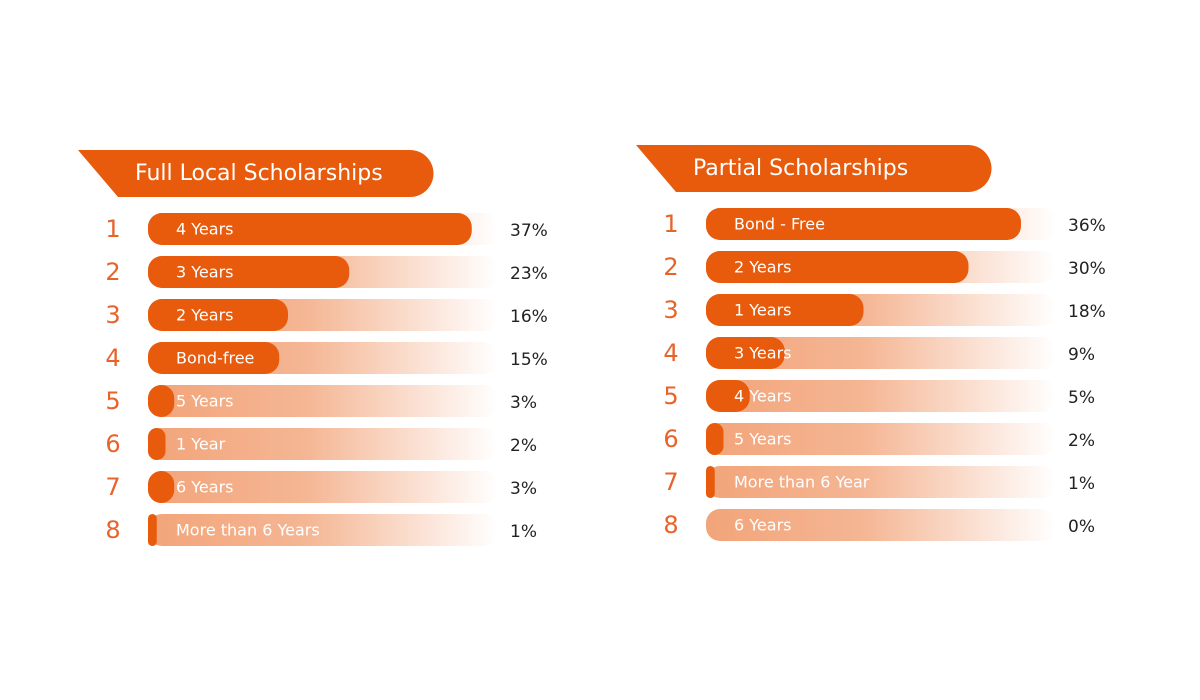  Describe the element at coordinates (802, 482) in the screenshot. I see `category-label: More than 6 Year` at that location.